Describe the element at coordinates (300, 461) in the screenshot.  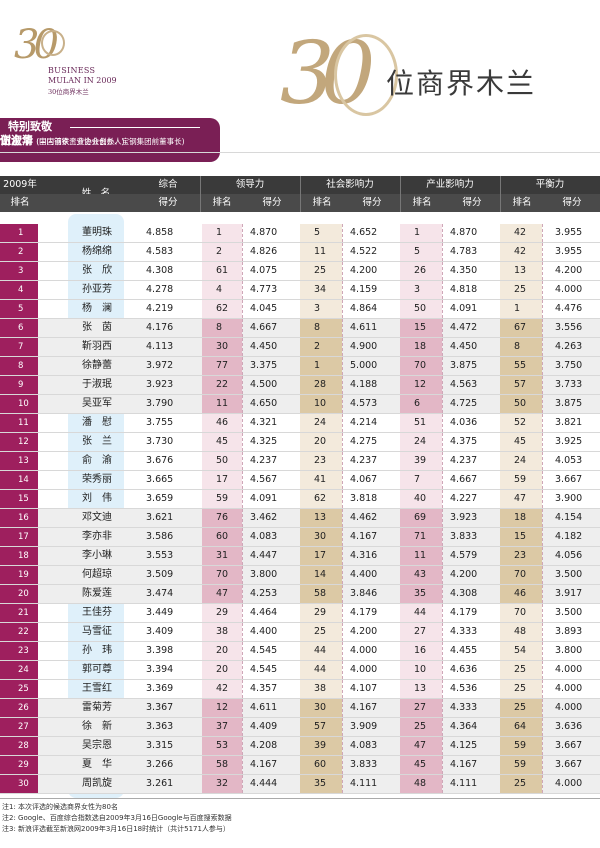
I see `table-row: 13 俞 渝 3.676 50 4.237 23 4.237 39 4.237 24 4.053` at that location.